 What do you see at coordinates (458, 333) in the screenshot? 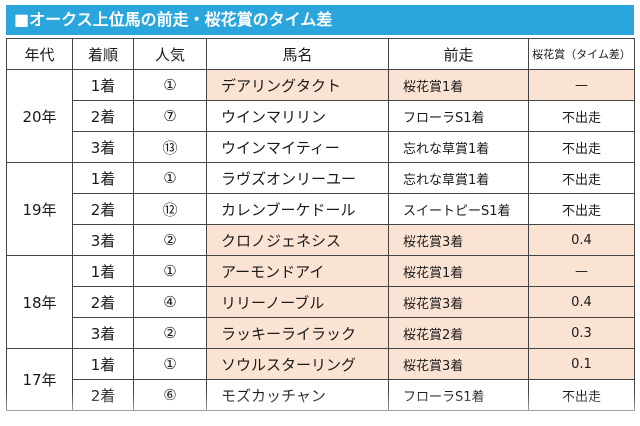
I see `previous-race-cell: 桜花賞2着` at bounding box center [458, 333].